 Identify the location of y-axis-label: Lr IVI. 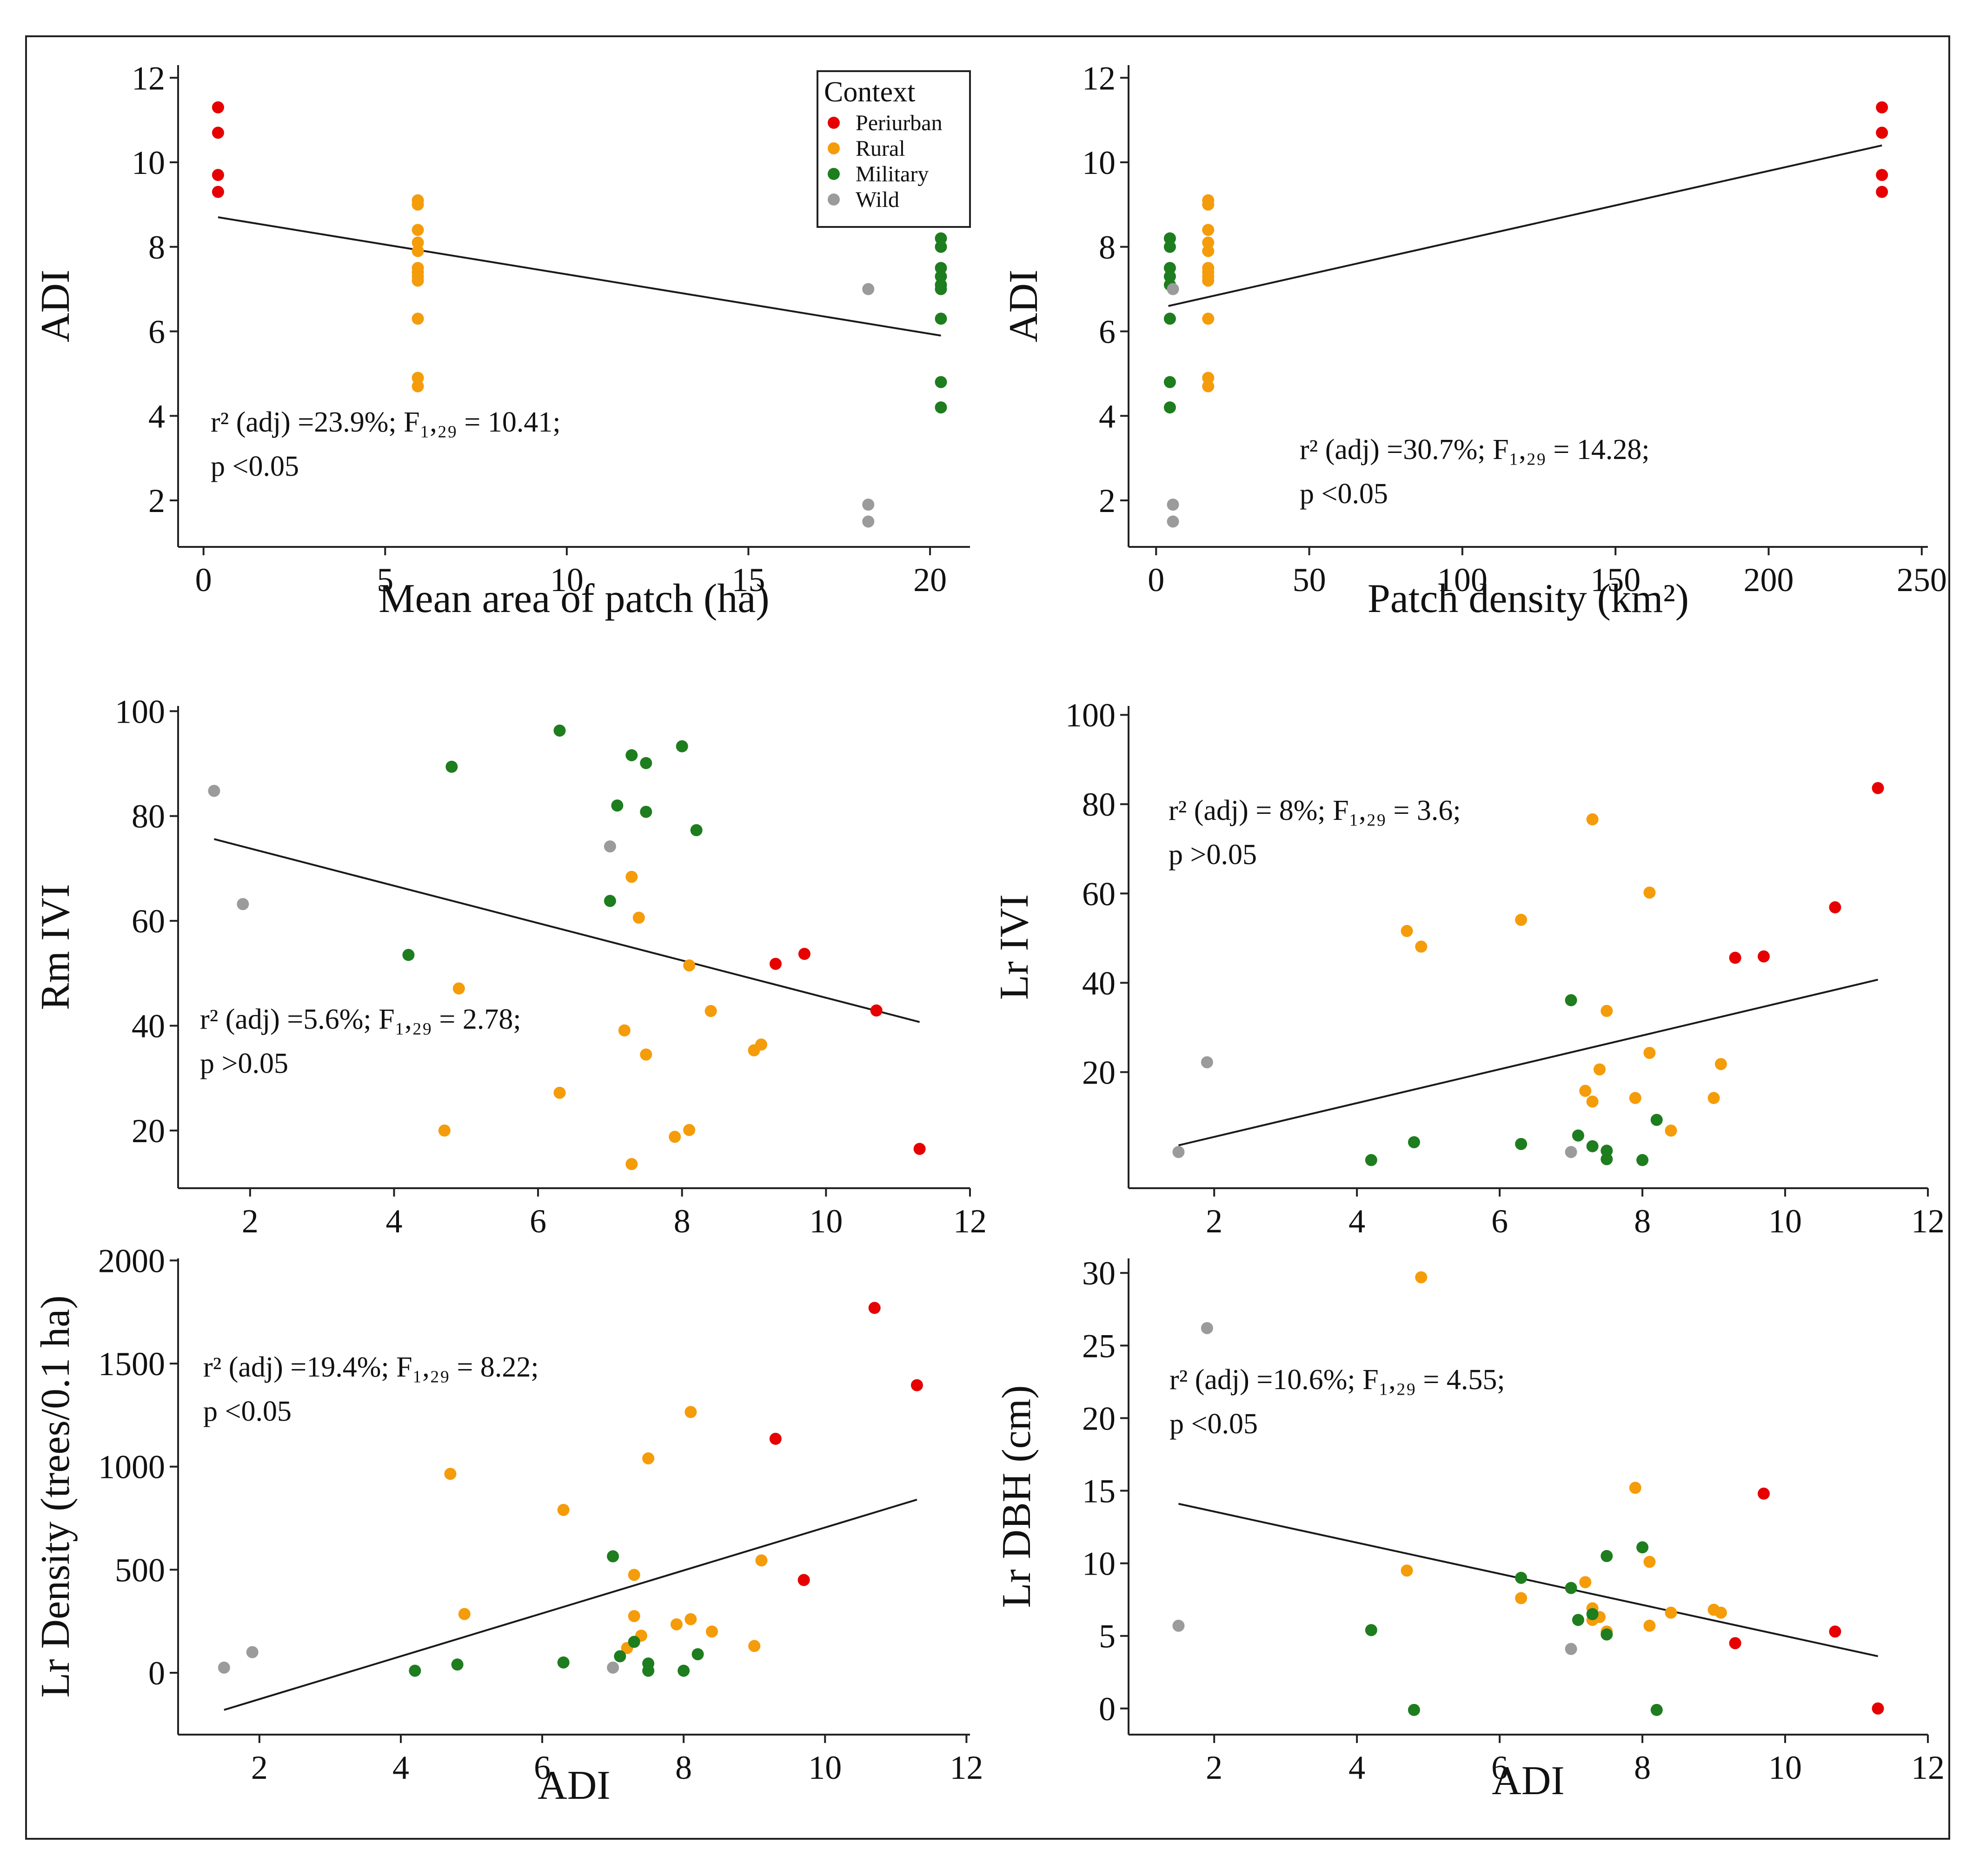
(1014, 947).